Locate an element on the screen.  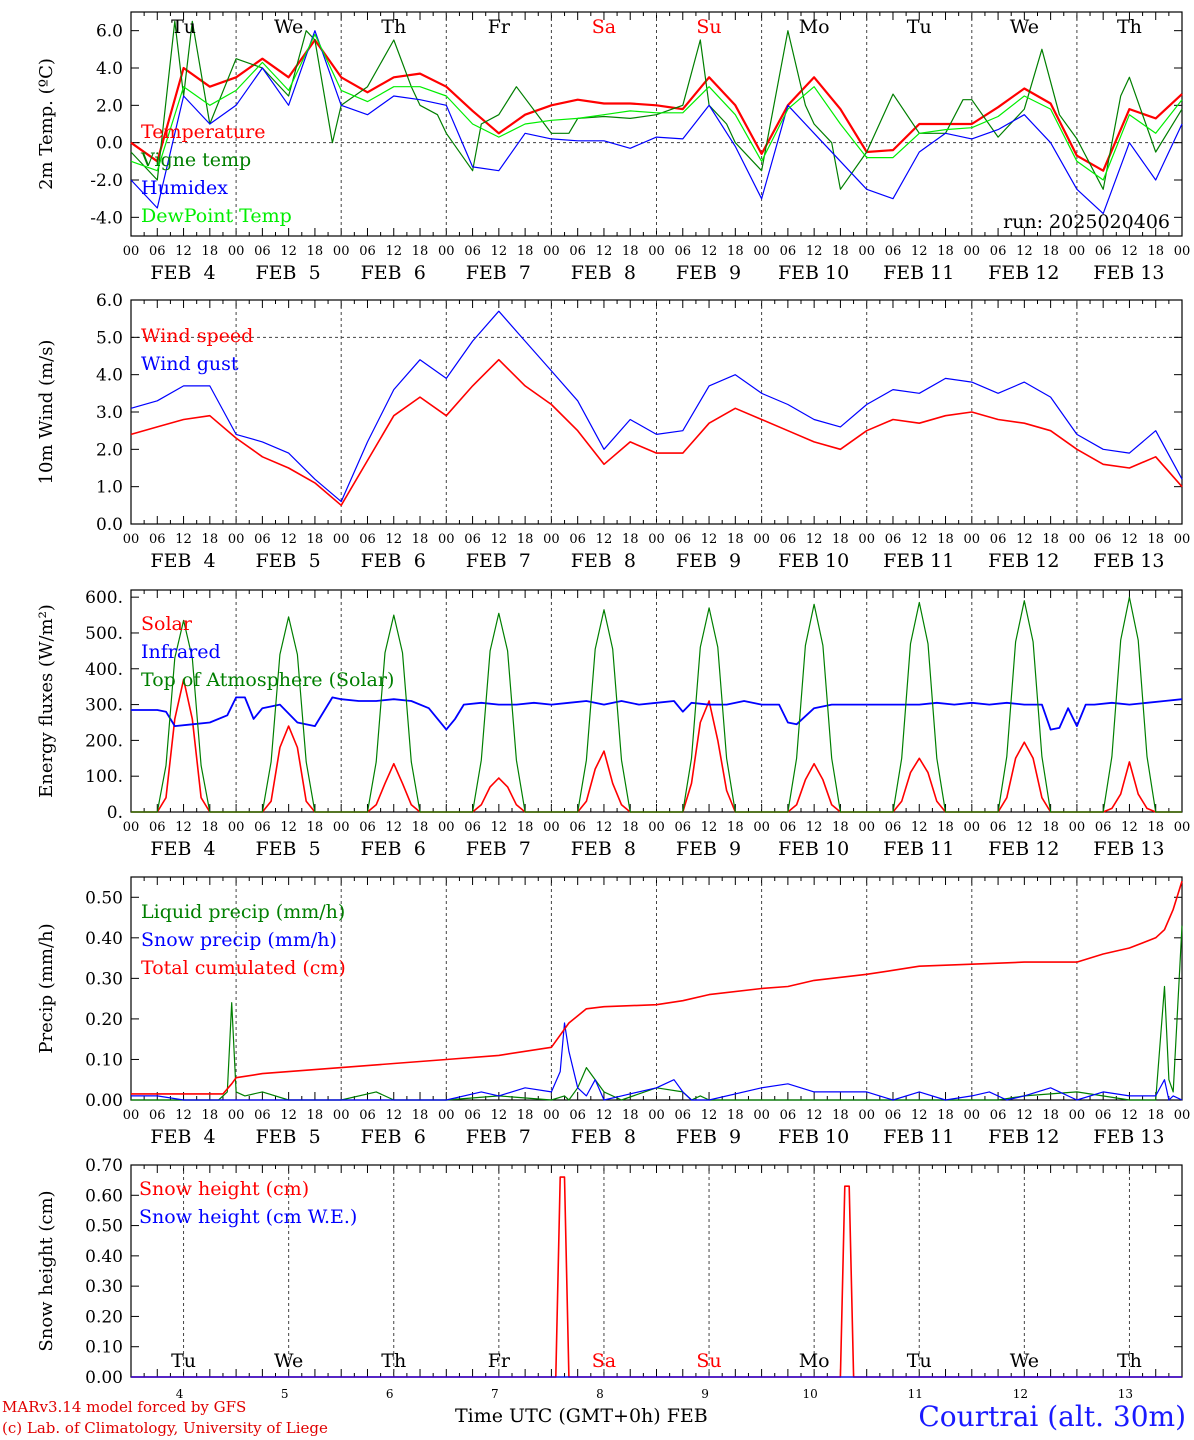
day-number-label: 8 is located at coordinates (600, 1394).